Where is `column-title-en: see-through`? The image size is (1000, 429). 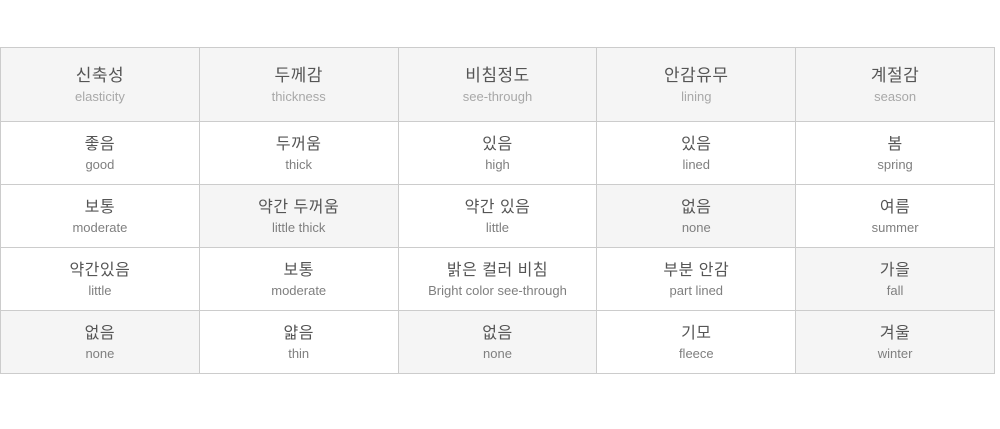 column-title-en: see-through is located at coordinates (497, 96).